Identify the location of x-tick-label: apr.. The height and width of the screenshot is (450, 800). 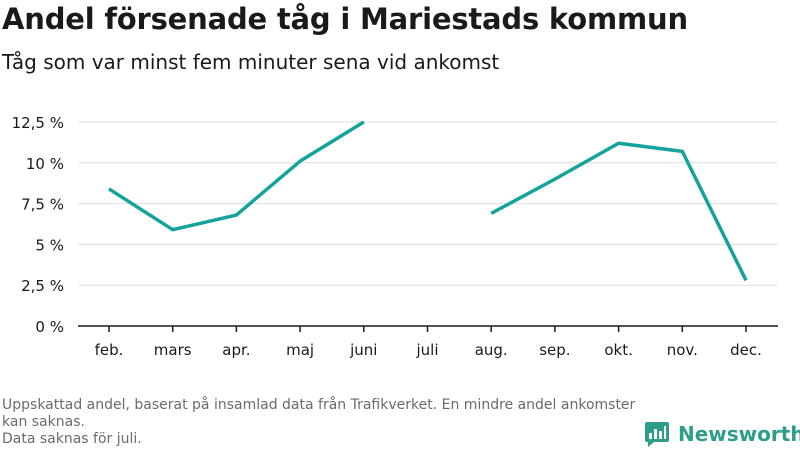
(236, 350).